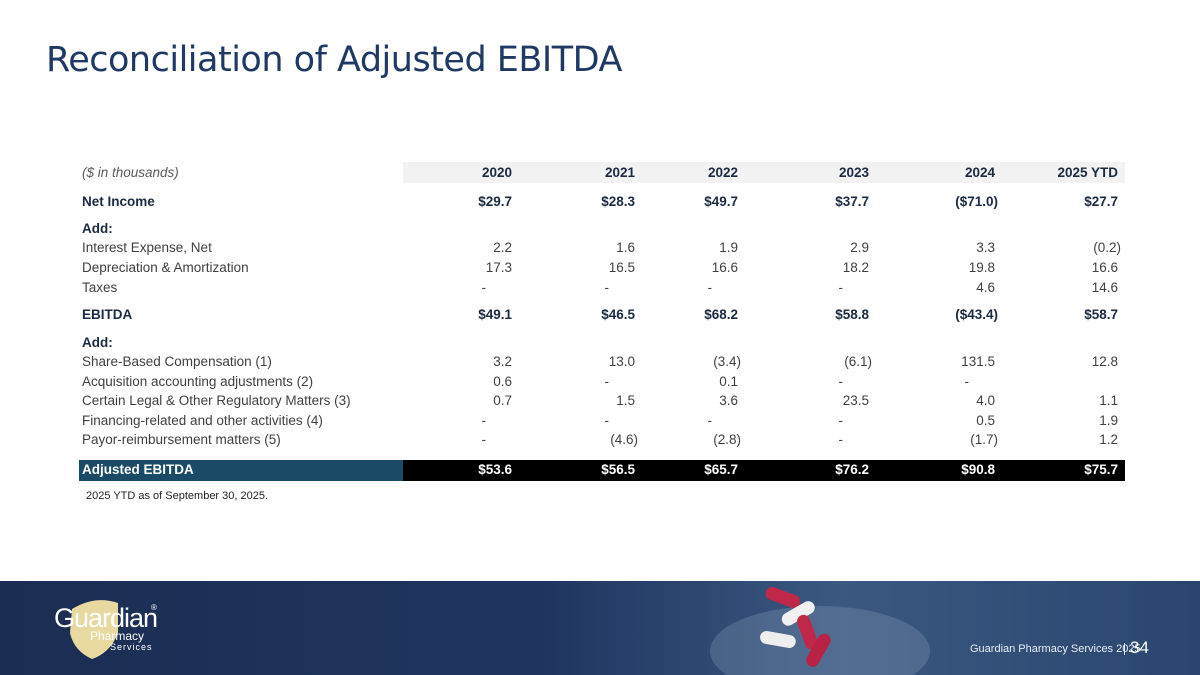 Image resolution: width=1200 pixels, height=675 pixels. Describe the element at coordinates (985, 400) in the screenshot. I see `table-cell: 4.0` at that location.